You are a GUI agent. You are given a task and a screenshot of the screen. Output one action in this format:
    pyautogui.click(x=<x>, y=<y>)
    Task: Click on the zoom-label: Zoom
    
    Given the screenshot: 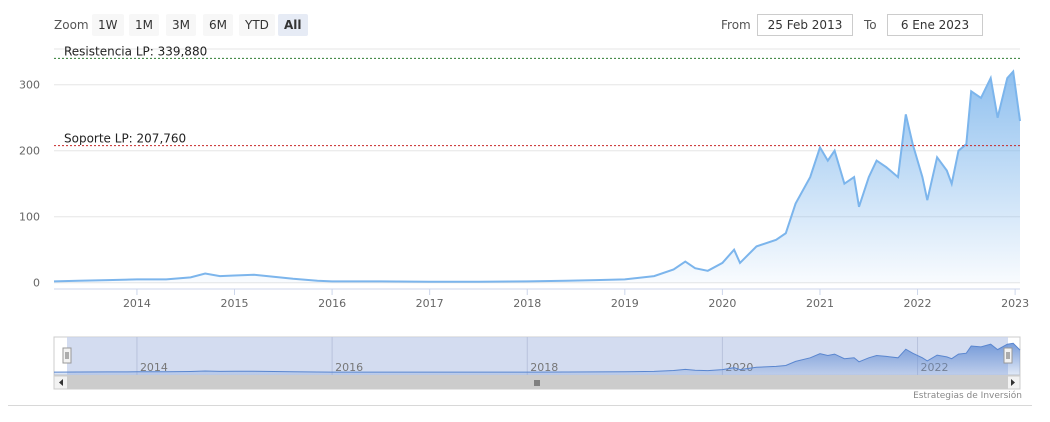 What is the action you would take?
    pyautogui.click(x=71, y=25)
    